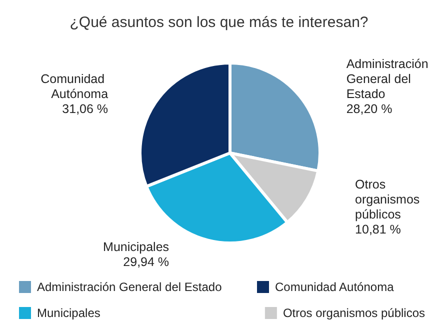 The width and height of the screenshot is (440, 330). What do you see at coordinates (136, 247) in the screenshot?
I see `slice-label: Municipales` at bounding box center [136, 247].